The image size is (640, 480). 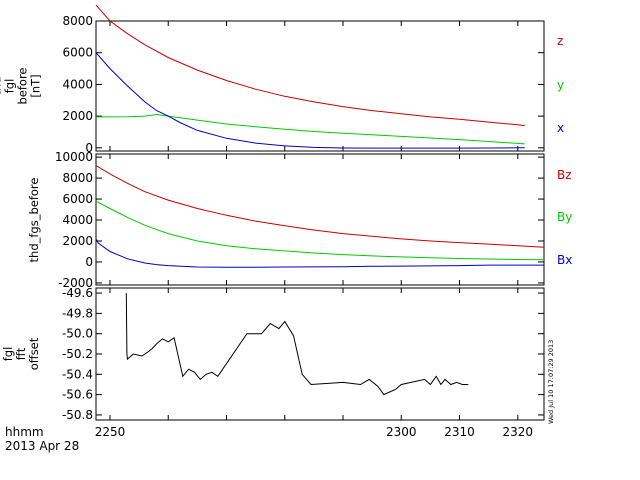 I want to click on y-tick-label: 10000, so click(x=74, y=157).